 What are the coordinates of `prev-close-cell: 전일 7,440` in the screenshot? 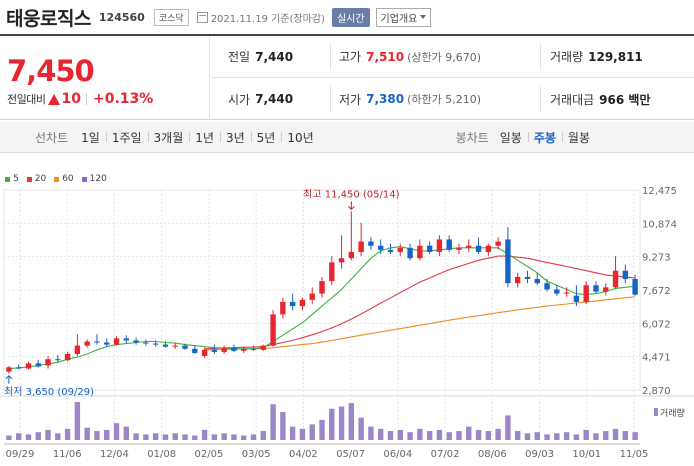 It's located at (260, 57).